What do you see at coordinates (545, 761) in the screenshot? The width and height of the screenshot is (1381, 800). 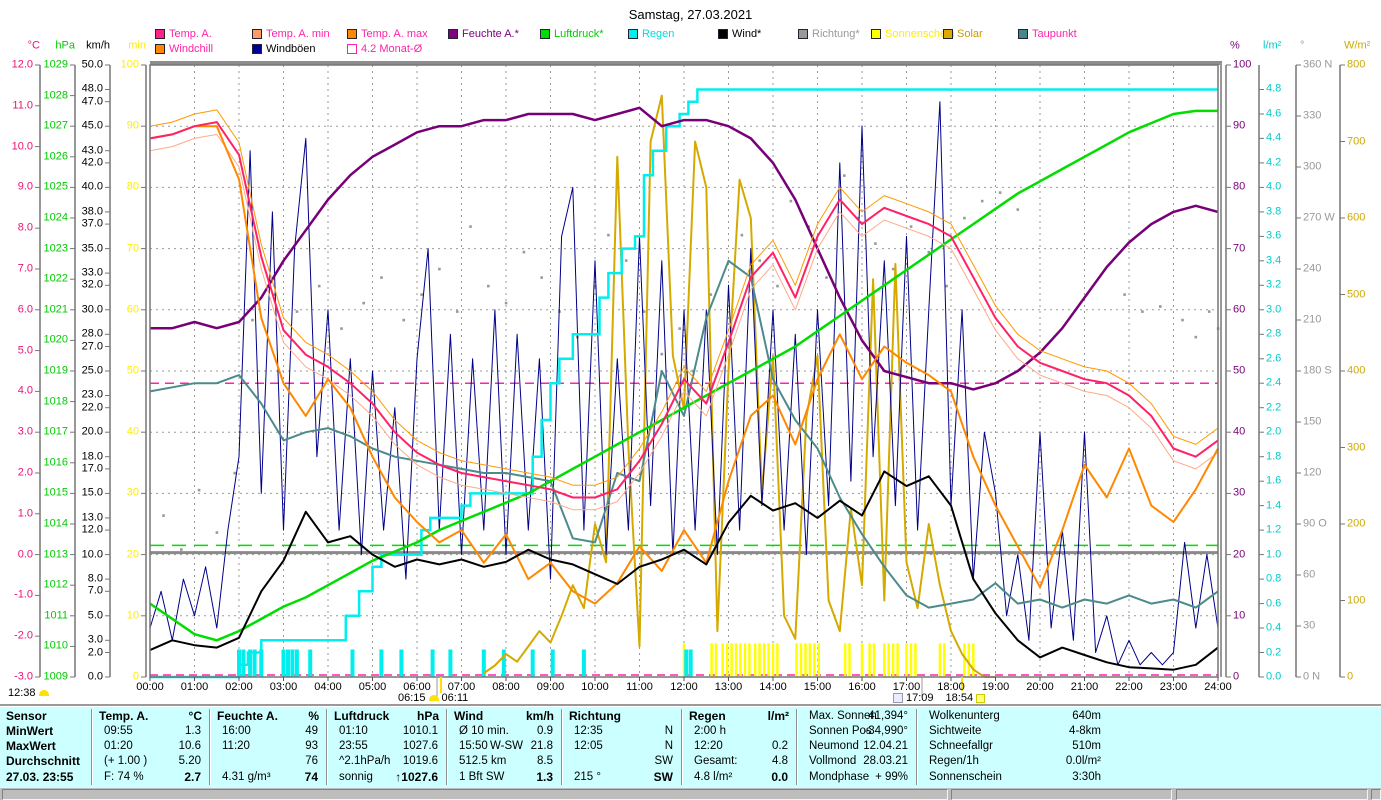 I see `stat-value: 8.5` at bounding box center [545, 761].